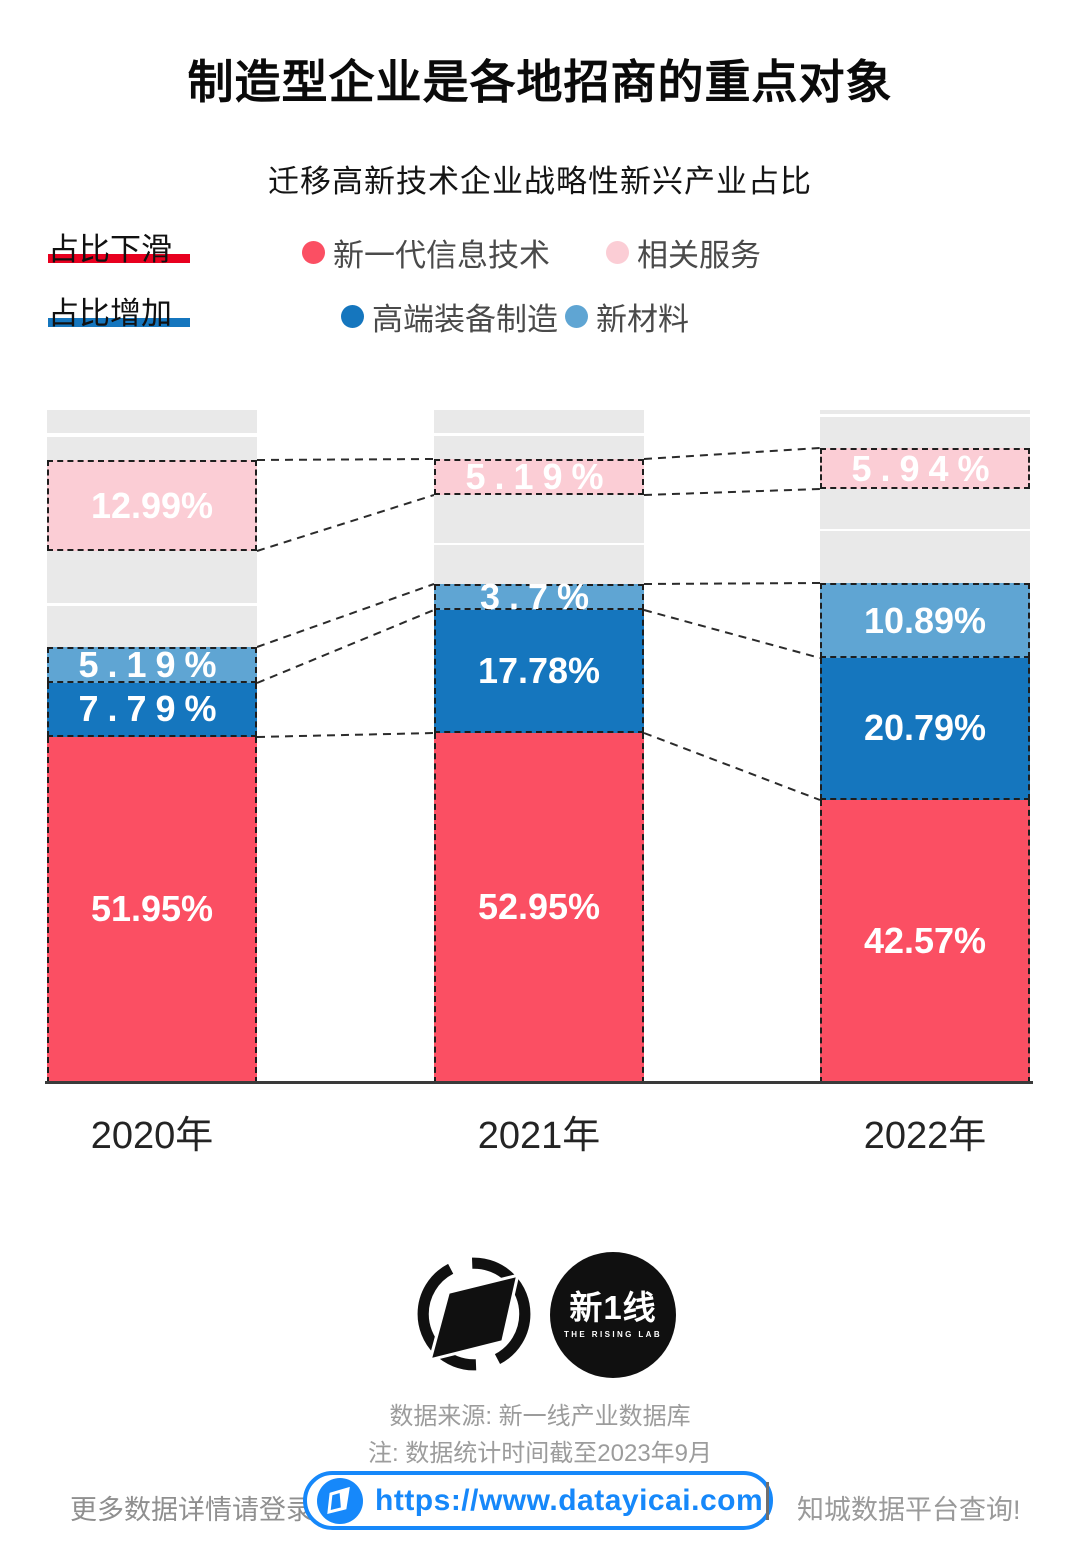 The image size is (1080, 1563). I want to click on legend-item-label: 高端装备制造, so click(465, 319).